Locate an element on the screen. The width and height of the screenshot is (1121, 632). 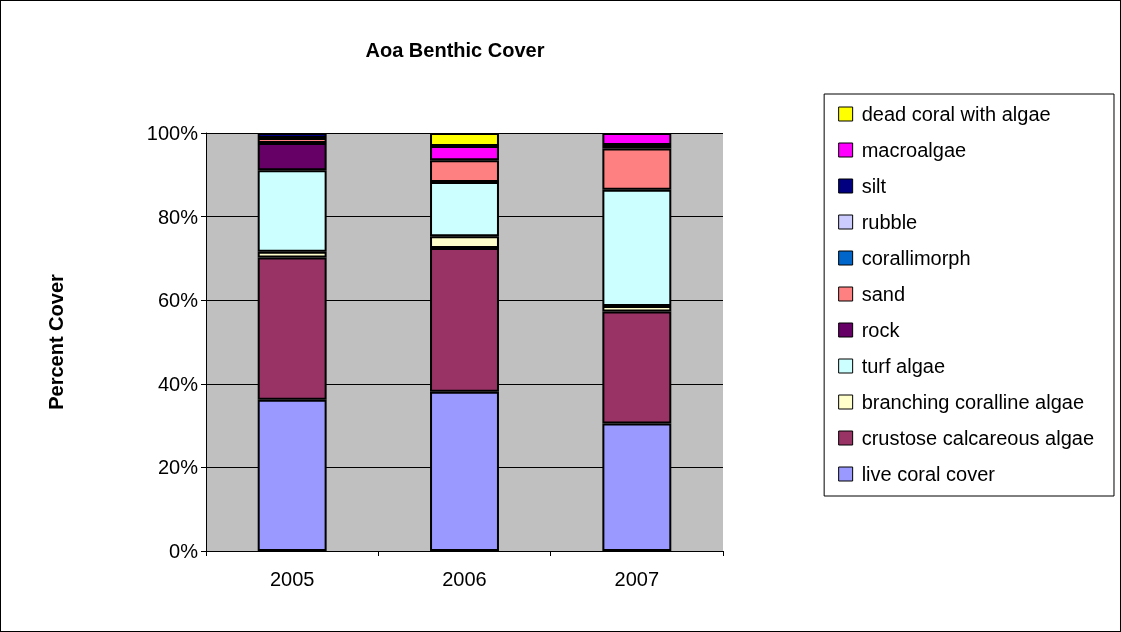
legend-label: branching coralline algae is located at coordinates (973, 402).